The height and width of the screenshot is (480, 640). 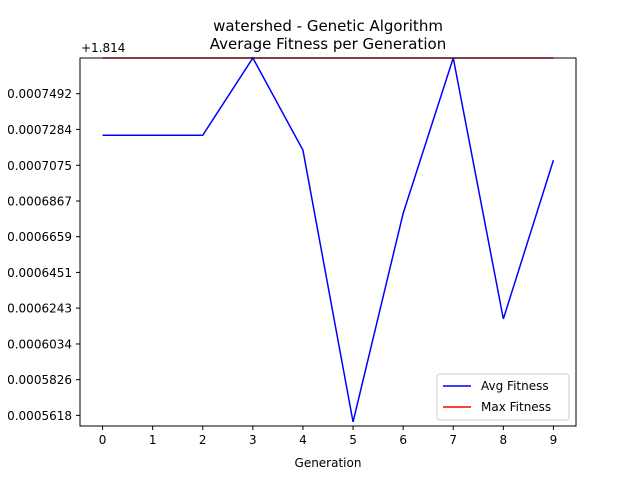 I want to click on y-tick-label: 0.0006034, so click(x=39, y=344).